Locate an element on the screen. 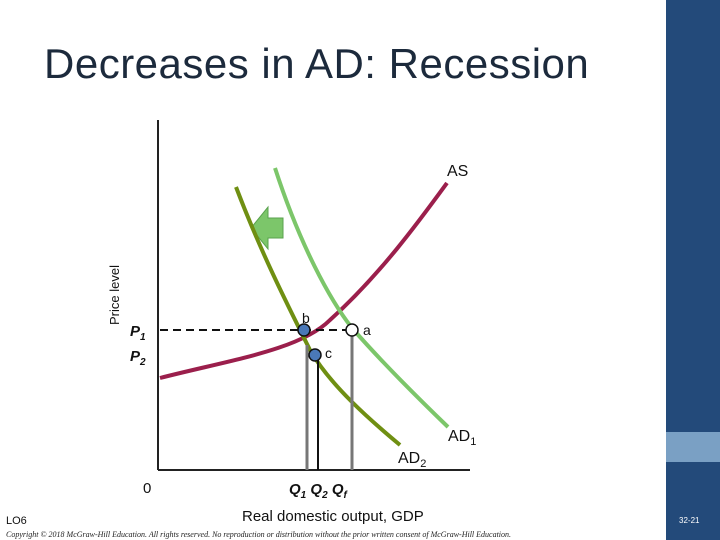 This screenshot has width=720, height=540. p1-label: P1 is located at coordinates (138, 333).